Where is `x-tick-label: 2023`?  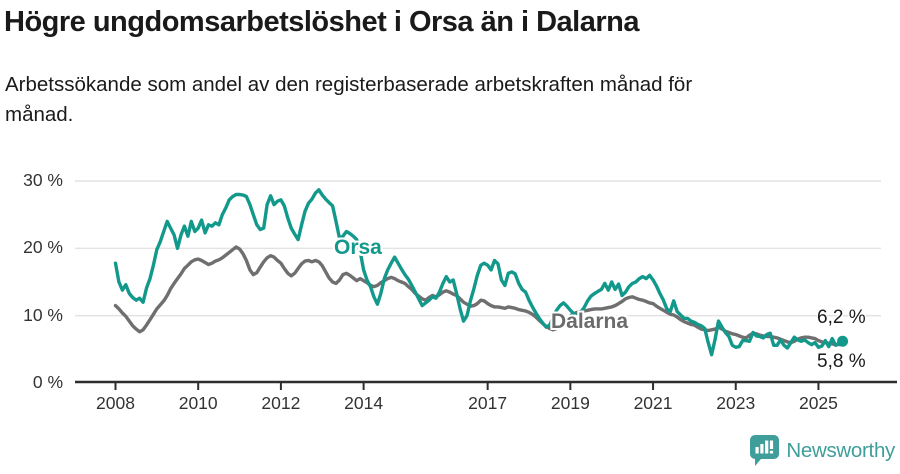
x-tick-label: 2023 is located at coordinates (736, 403).